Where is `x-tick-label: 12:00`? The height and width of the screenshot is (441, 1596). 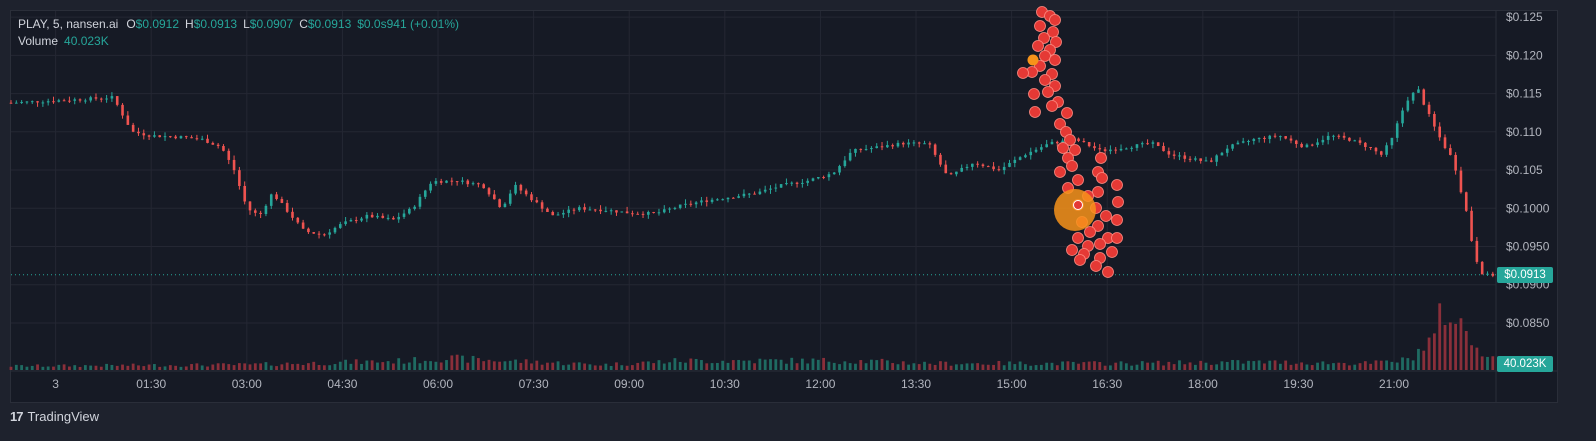 x-tick-label: 12:00 is located at coordinates (820, 384).